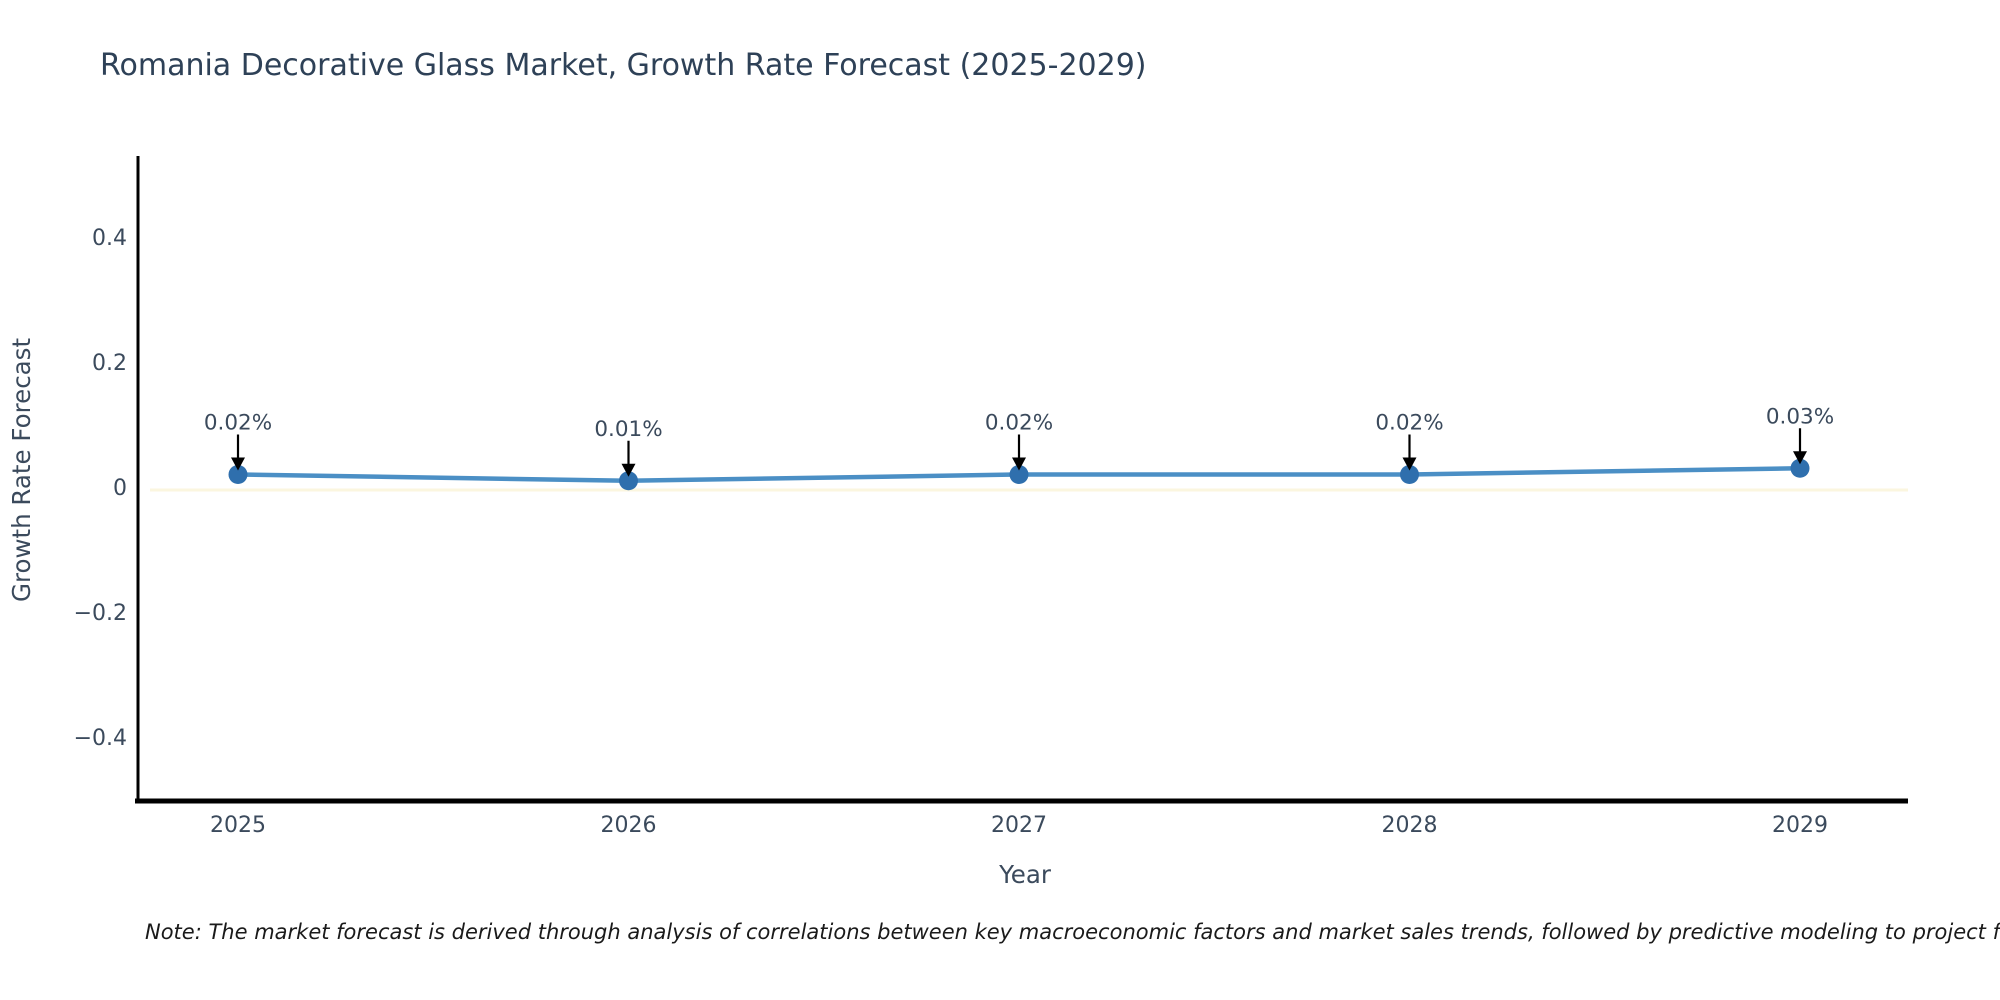 Image resolution: width=2000 pixels, height=1000 pixels. I want to click on x-tick-label: 2027, so click(1019, 825).